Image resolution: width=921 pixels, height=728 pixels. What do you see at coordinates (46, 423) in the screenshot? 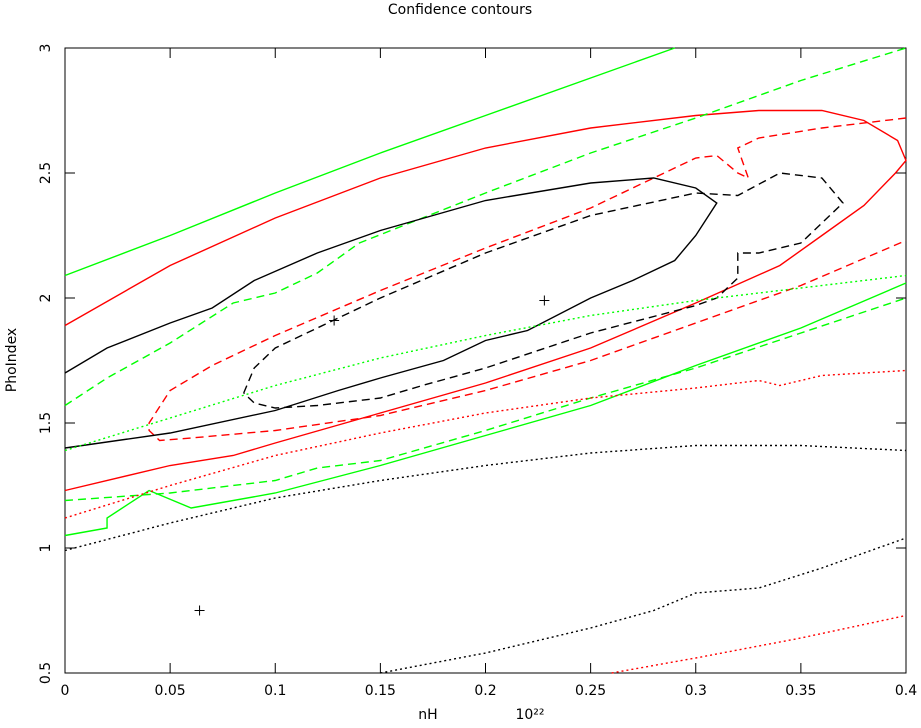
I see `y-tick-label: 1.5` at bounding box center [46, 423].